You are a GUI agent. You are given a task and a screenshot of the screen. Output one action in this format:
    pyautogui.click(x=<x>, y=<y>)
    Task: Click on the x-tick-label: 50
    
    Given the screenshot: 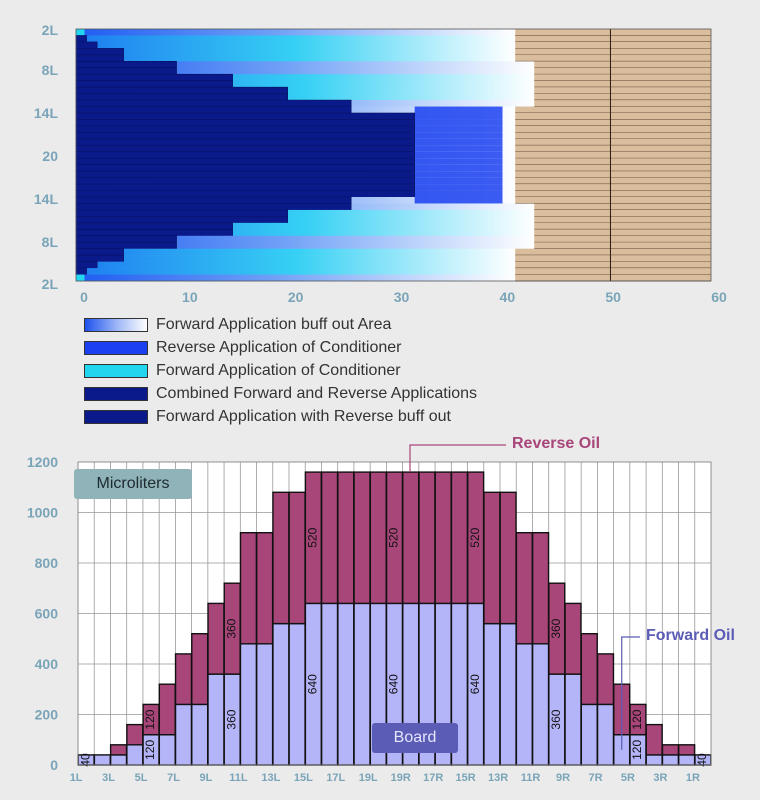 What is the action you would take?
    pyautogui.click(x=613, y=297)
    